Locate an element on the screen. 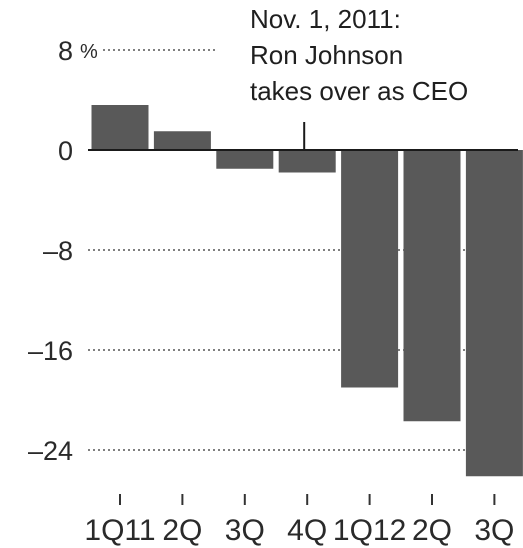 This screenshot has height=548, width=523. y-tick-label: –8 is located at coordinates (58, 251).